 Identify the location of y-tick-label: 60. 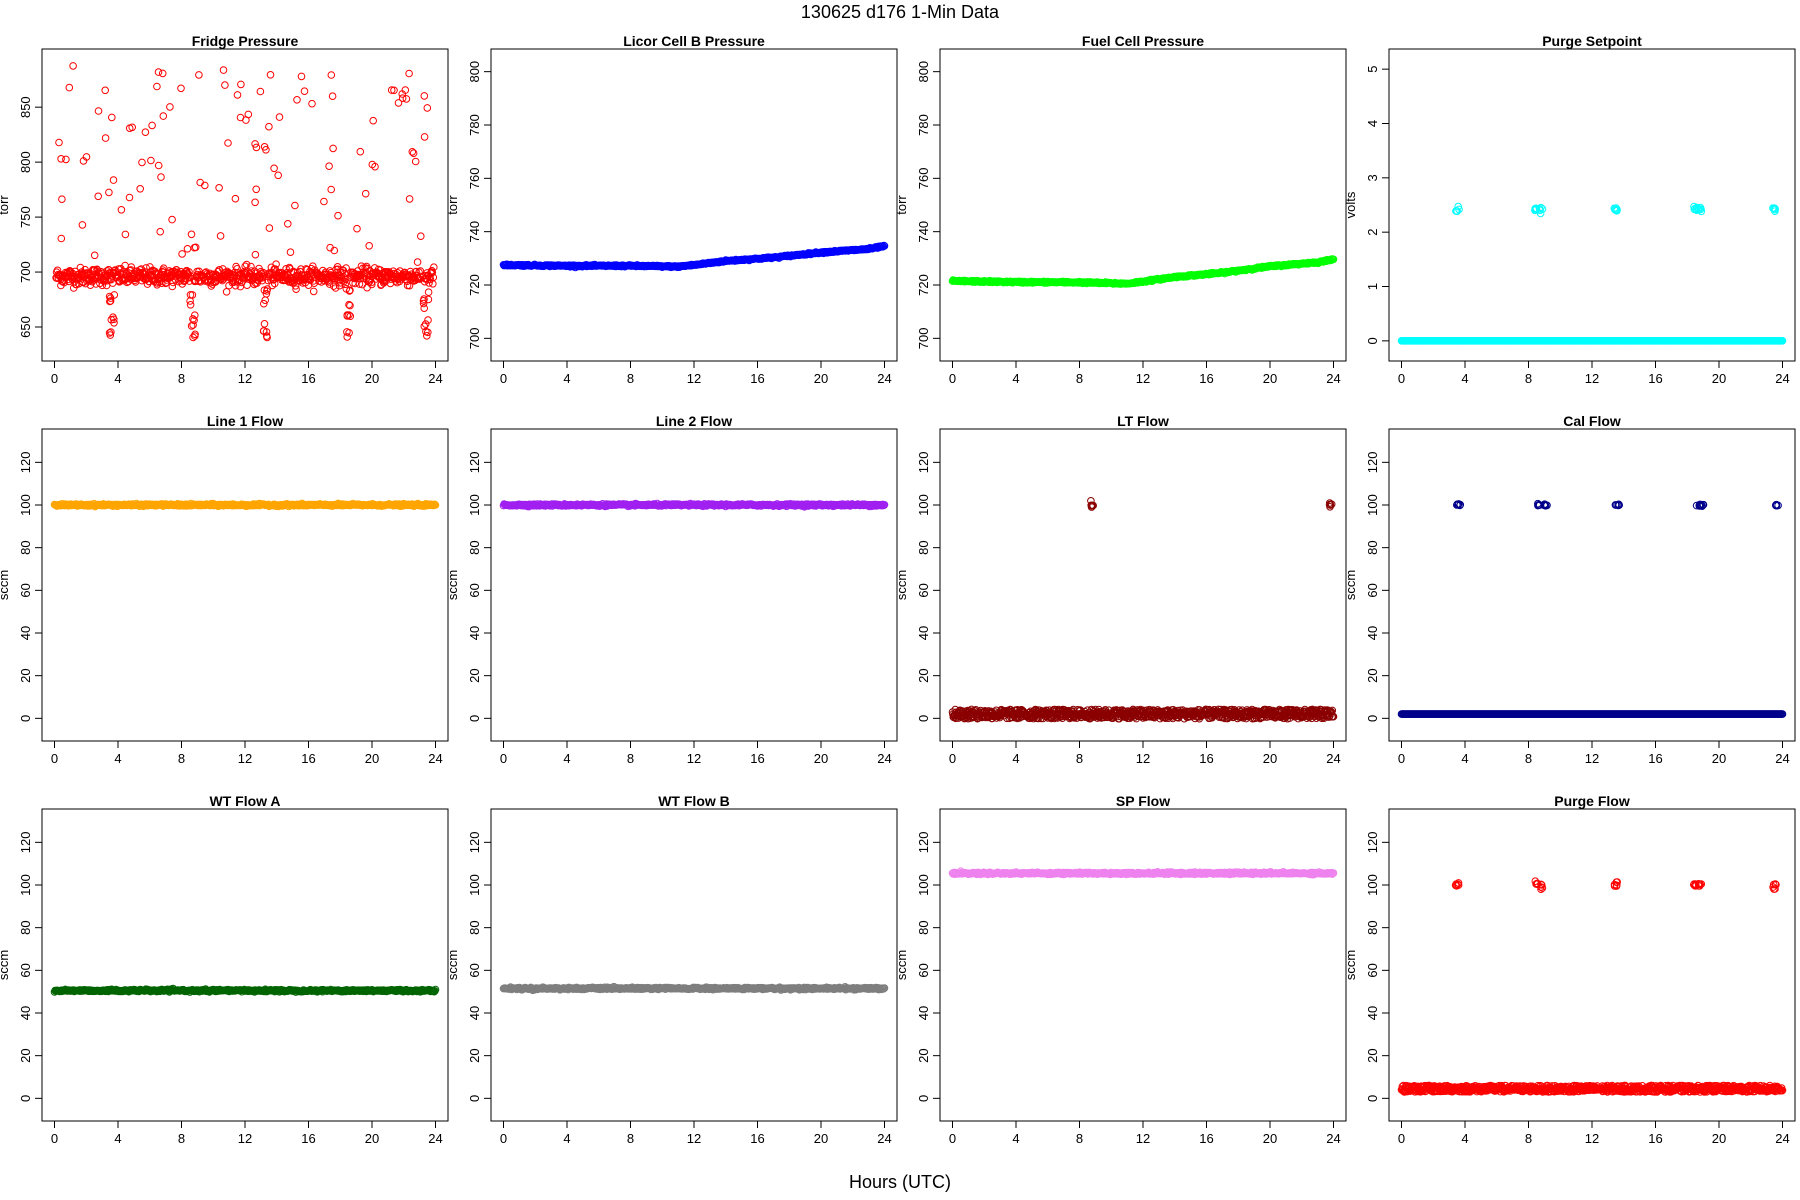
(25, 590).